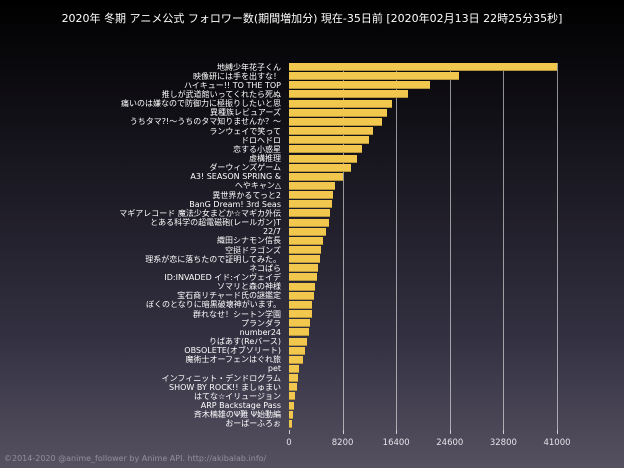 The width and height of the screenshot is (624, 468). I want to click on bar-label: 理系が恋に落ちたので証明してみた。, so click(213, 259).